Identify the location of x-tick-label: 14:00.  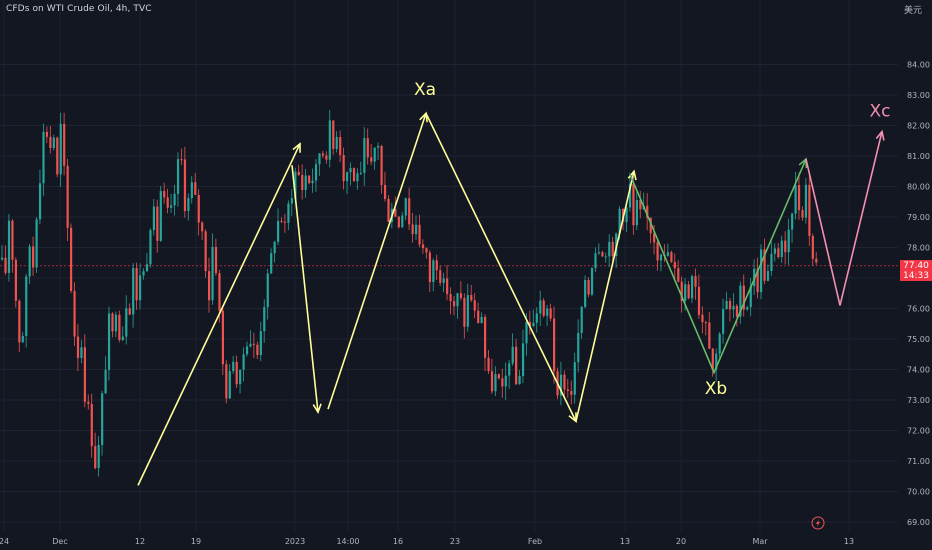
(347, 541).